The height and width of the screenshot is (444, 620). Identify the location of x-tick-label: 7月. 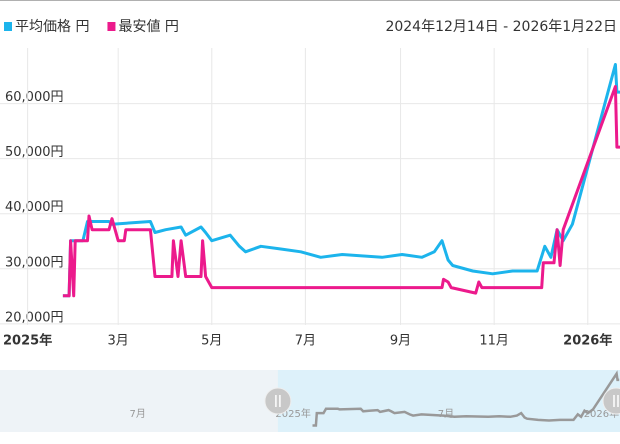
(305, 341).